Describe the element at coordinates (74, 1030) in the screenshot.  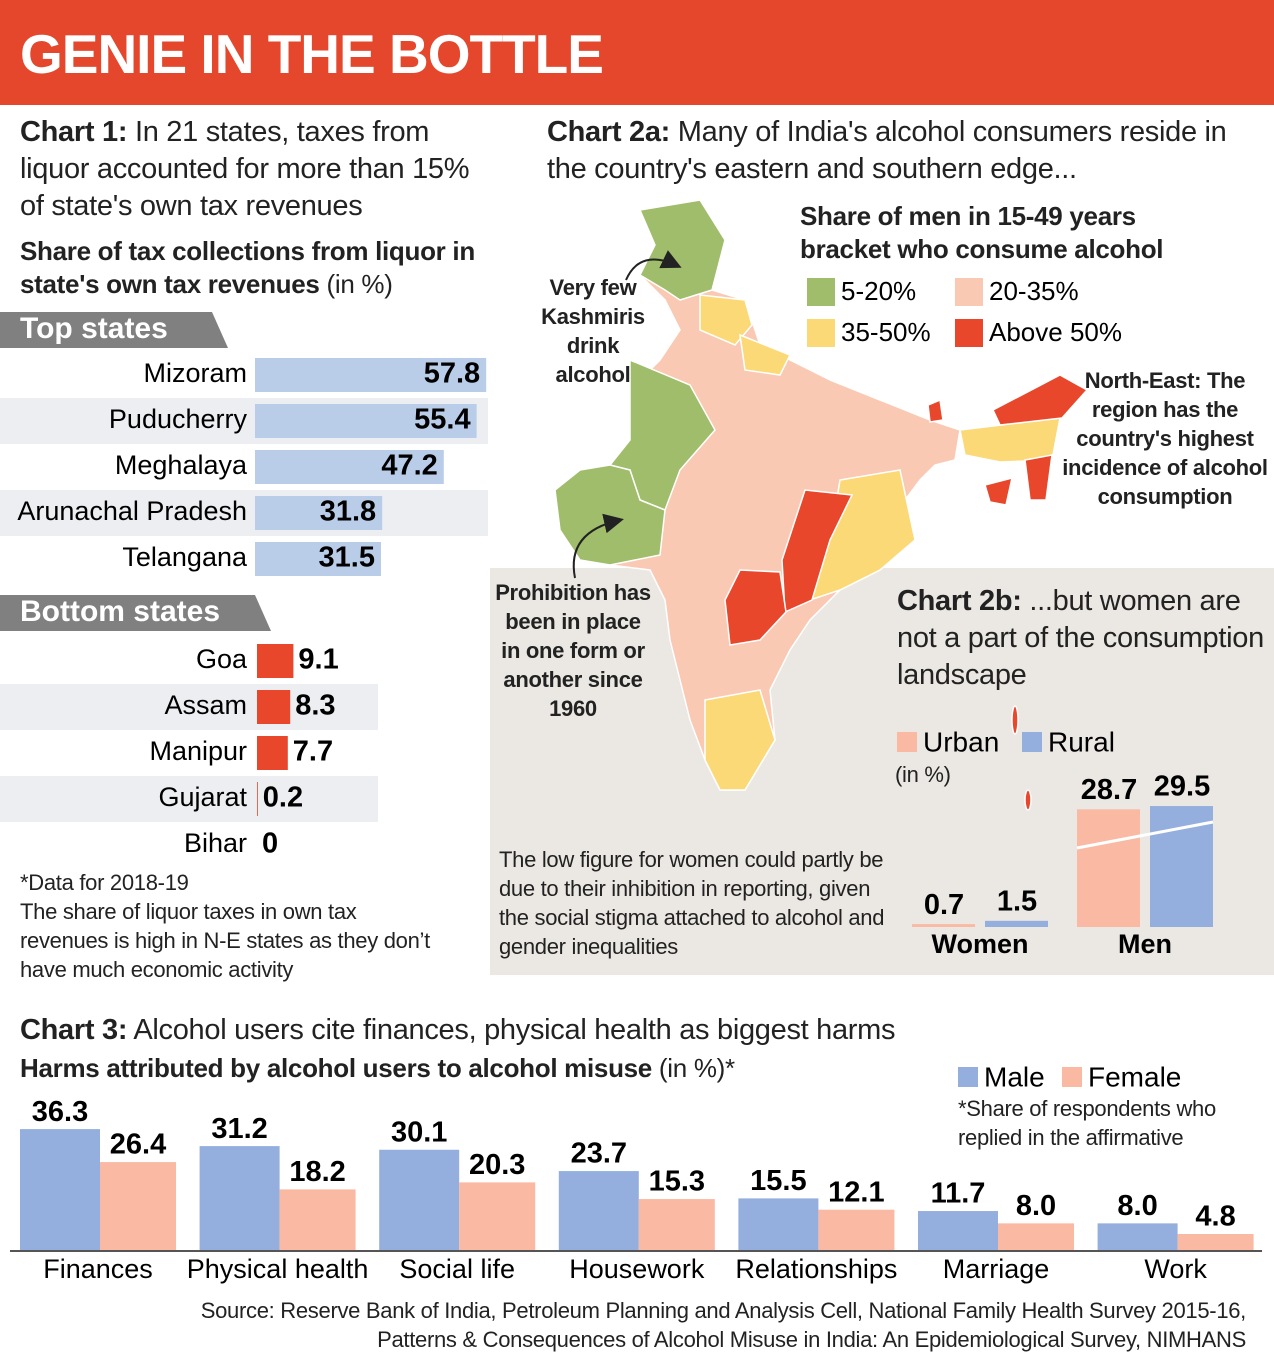
I see `chart-label: Chart 3:` at that location.